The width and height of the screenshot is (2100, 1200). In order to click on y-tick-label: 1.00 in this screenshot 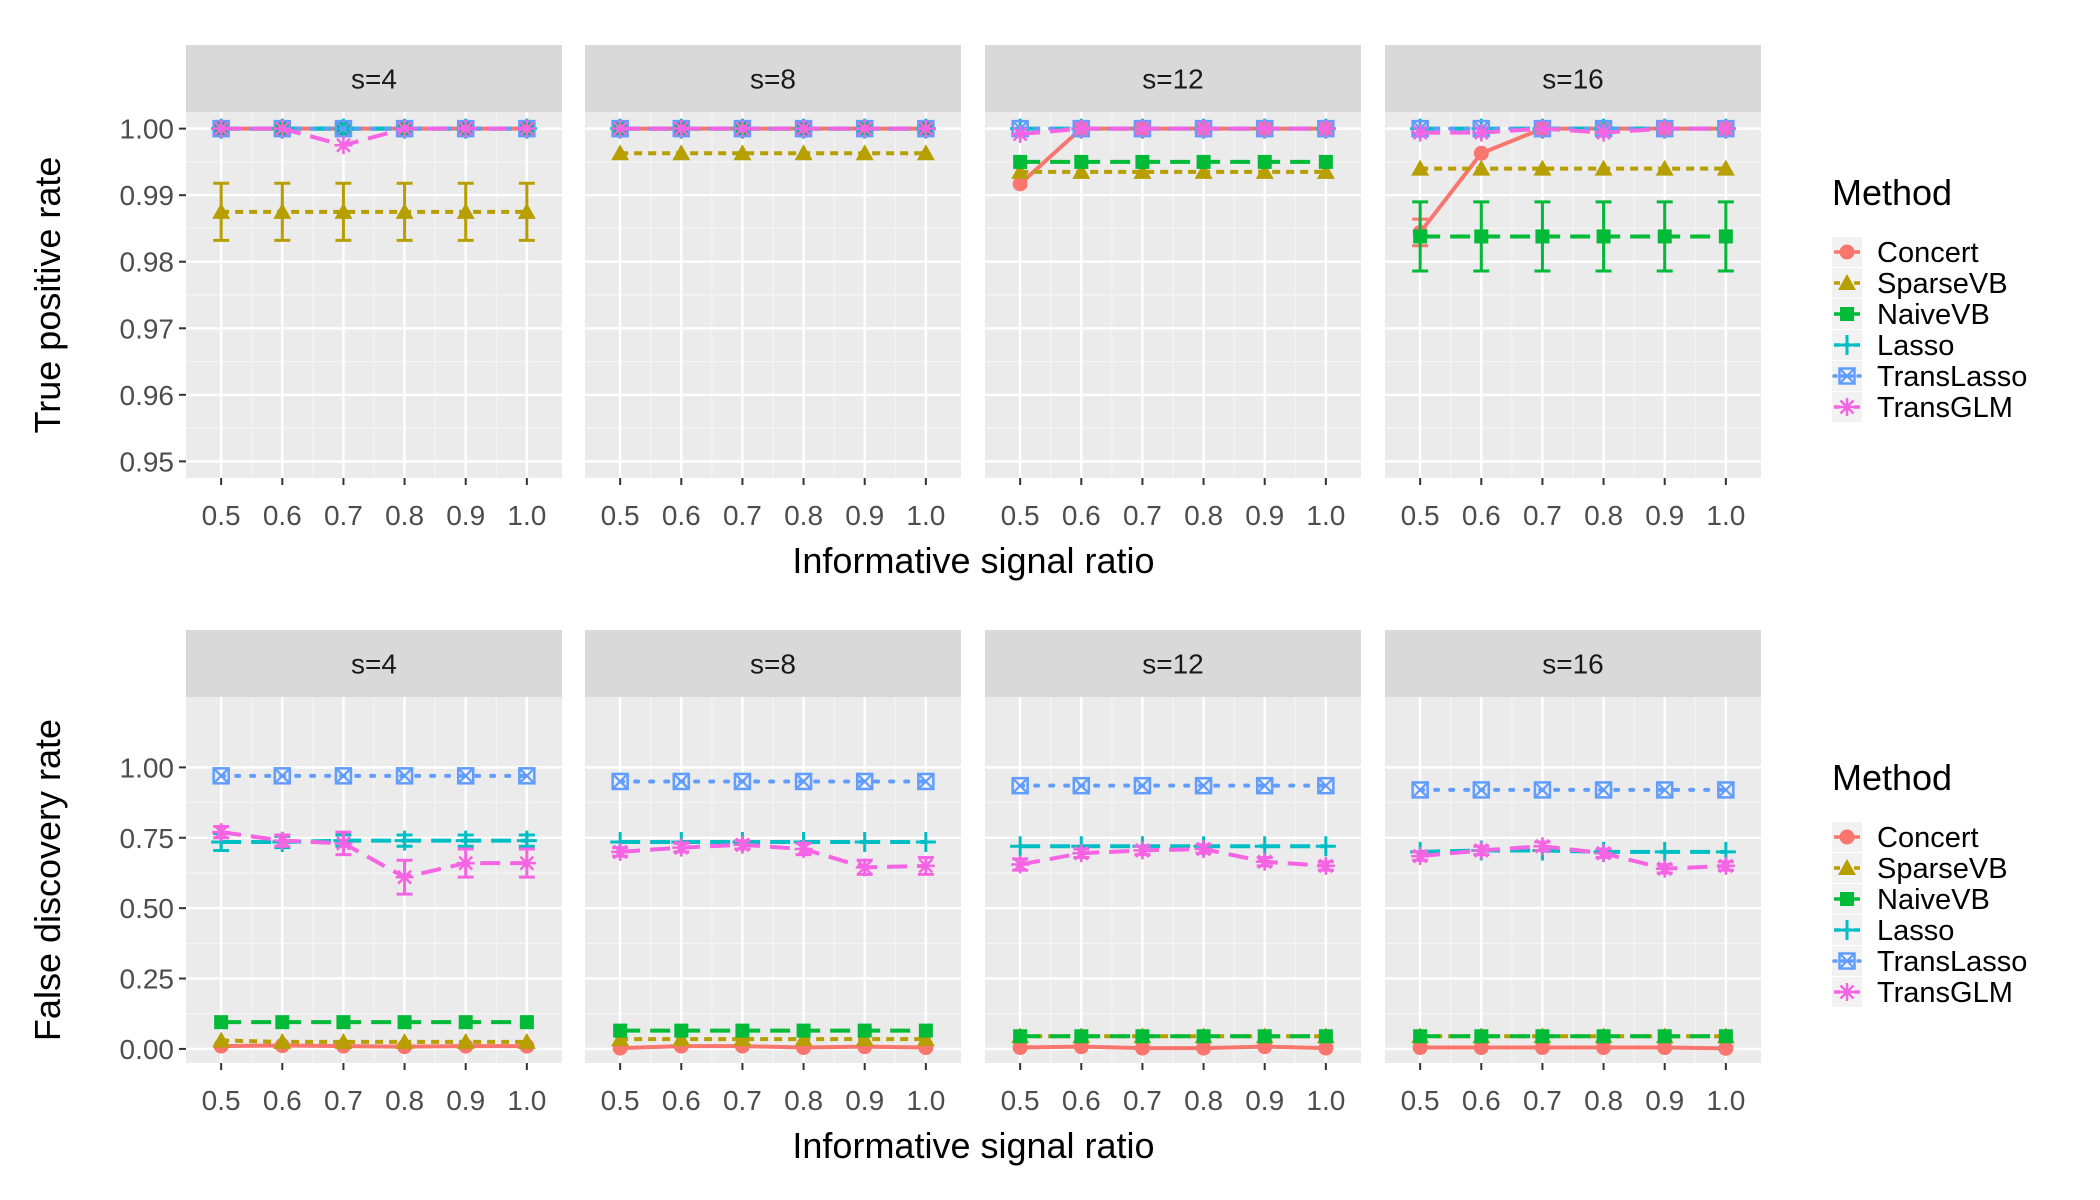, I will do `click(147, 767)`.